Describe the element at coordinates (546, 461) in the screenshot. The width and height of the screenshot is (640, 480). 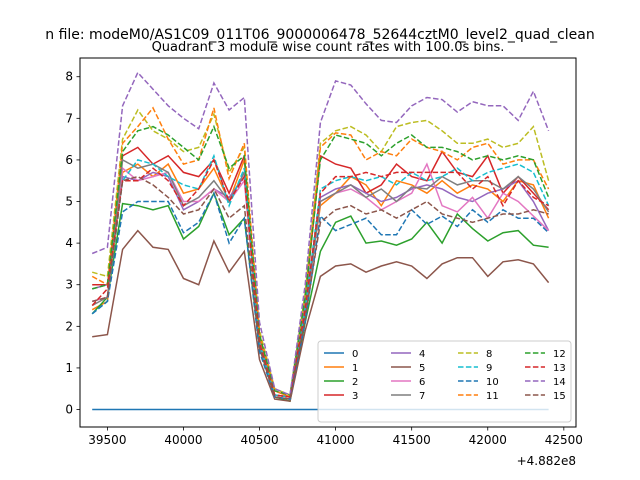
I see `x-axis-offset-label: +4.882e8` at that location.